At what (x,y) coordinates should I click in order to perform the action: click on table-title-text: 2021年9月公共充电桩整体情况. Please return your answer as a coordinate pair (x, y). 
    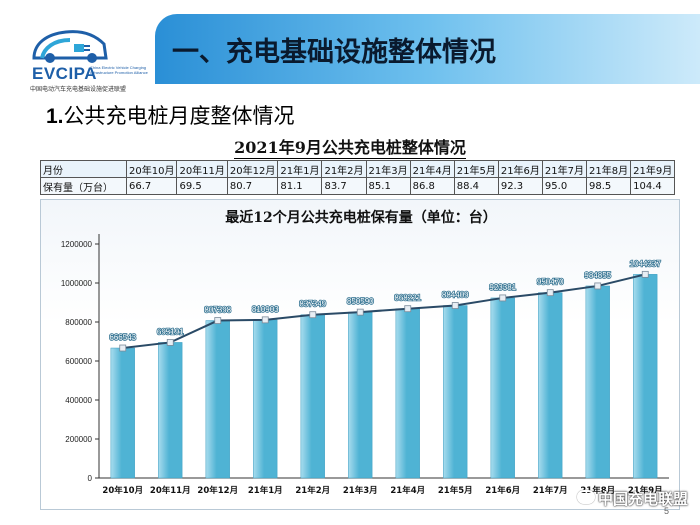
    Looking at the image, I should click on (350, 148).